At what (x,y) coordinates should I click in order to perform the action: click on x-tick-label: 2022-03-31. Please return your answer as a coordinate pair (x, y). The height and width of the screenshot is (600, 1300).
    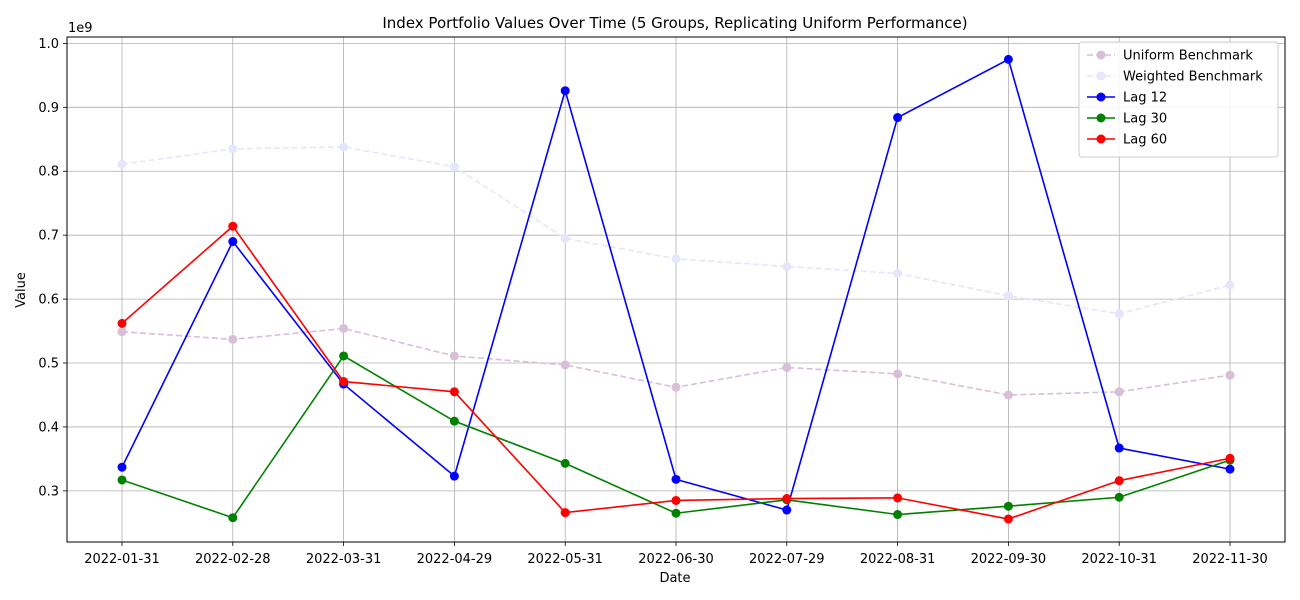
    Looking at the image, I should click on (344, 559).